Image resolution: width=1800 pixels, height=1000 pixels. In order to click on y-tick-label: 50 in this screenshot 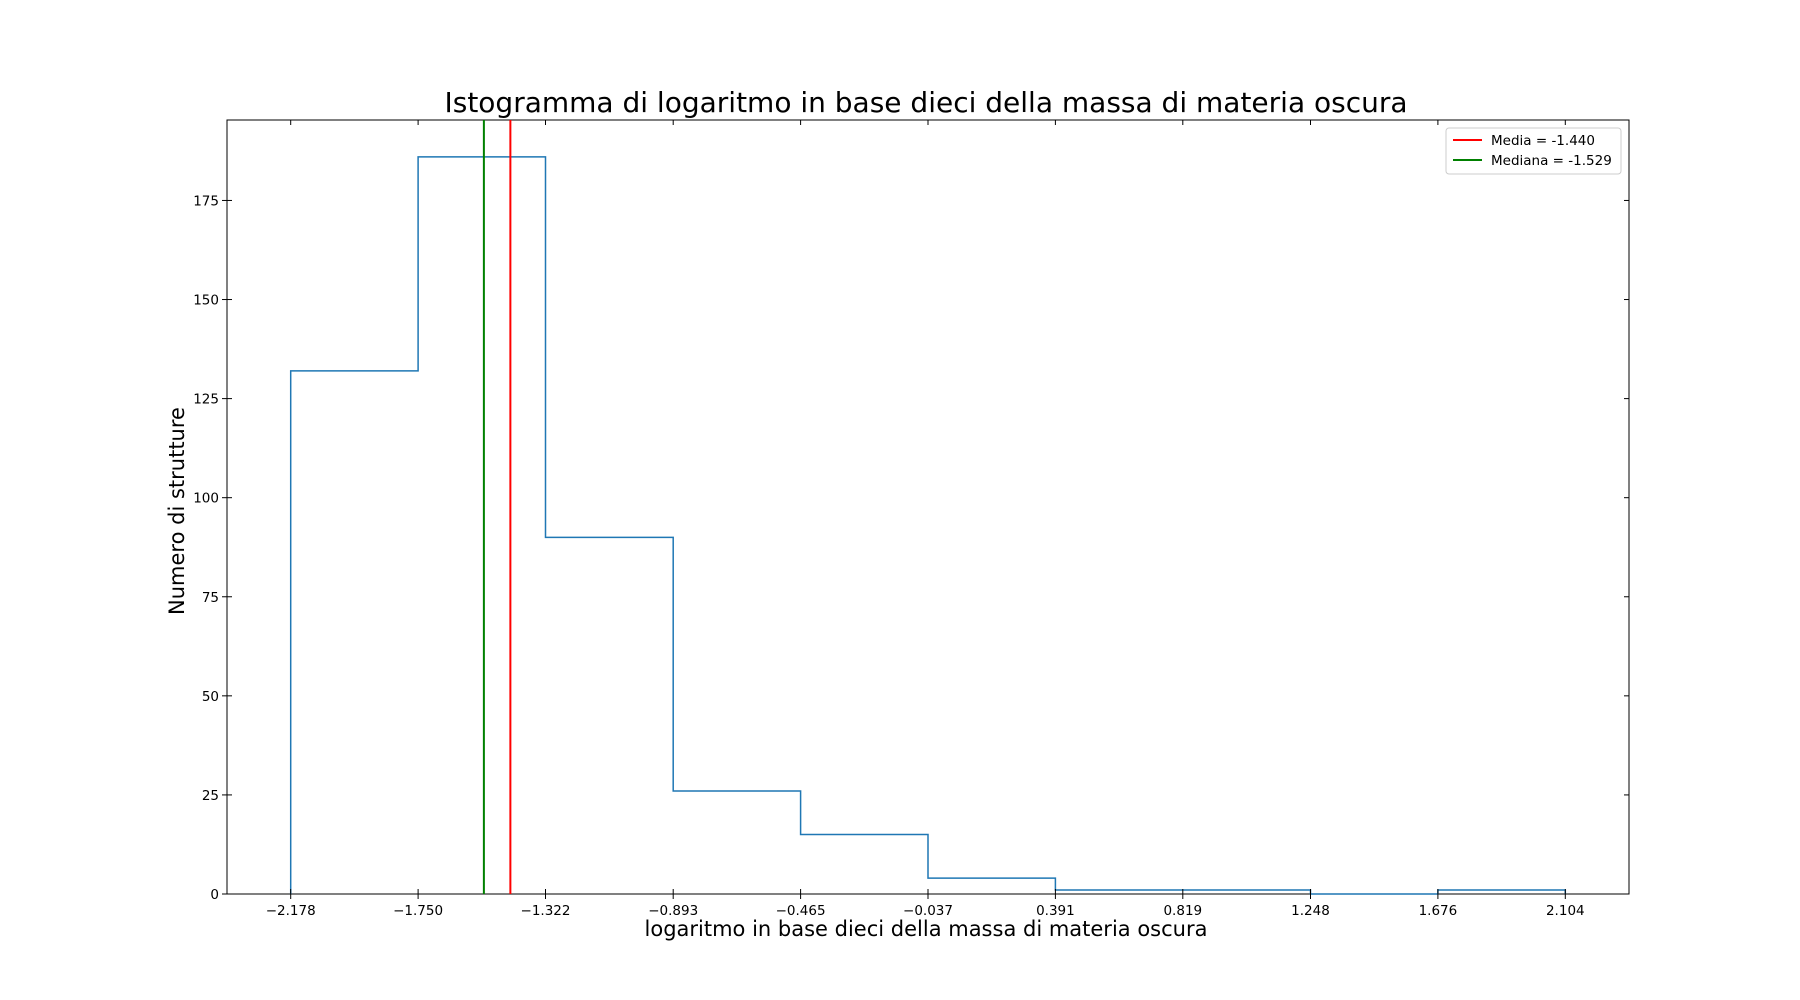, I will do `click(210, 697)`.